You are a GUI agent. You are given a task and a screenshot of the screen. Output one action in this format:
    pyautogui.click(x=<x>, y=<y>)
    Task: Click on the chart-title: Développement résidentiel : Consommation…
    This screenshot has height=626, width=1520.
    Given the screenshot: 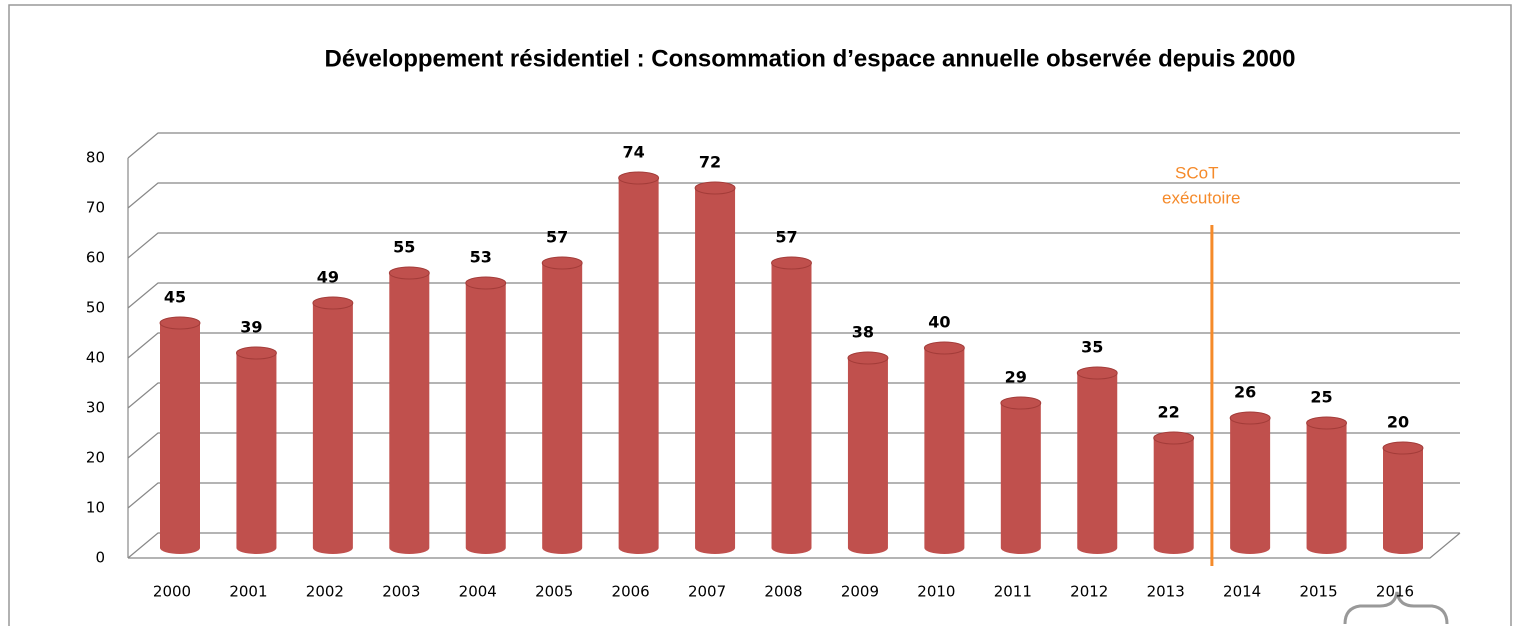 What is the action you would take?
    pyautogui.click(x=810, y=58)
    